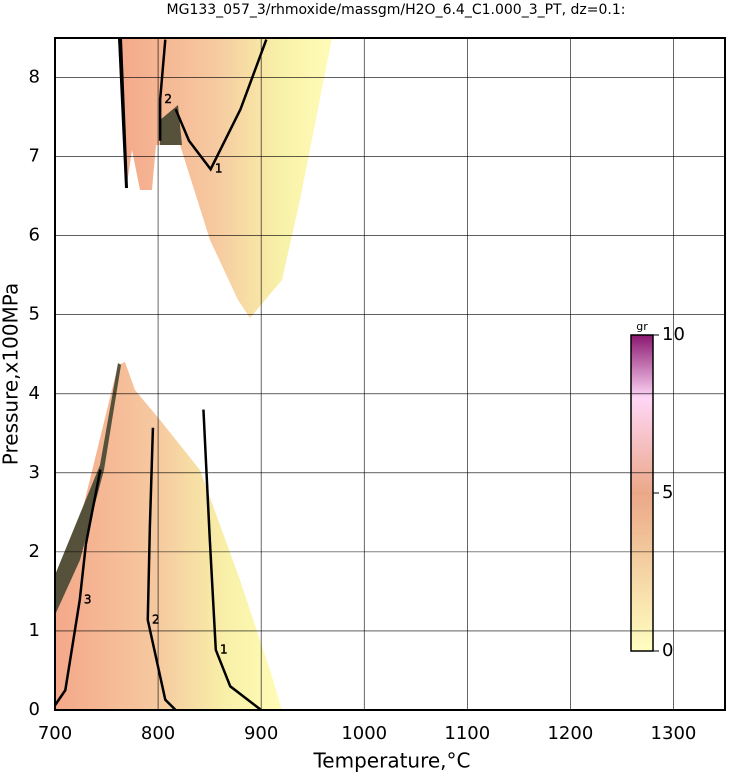  Describe the element at coordinates (364, 733) in the screenshot. I see `x-tick-label: 1000` at that location.